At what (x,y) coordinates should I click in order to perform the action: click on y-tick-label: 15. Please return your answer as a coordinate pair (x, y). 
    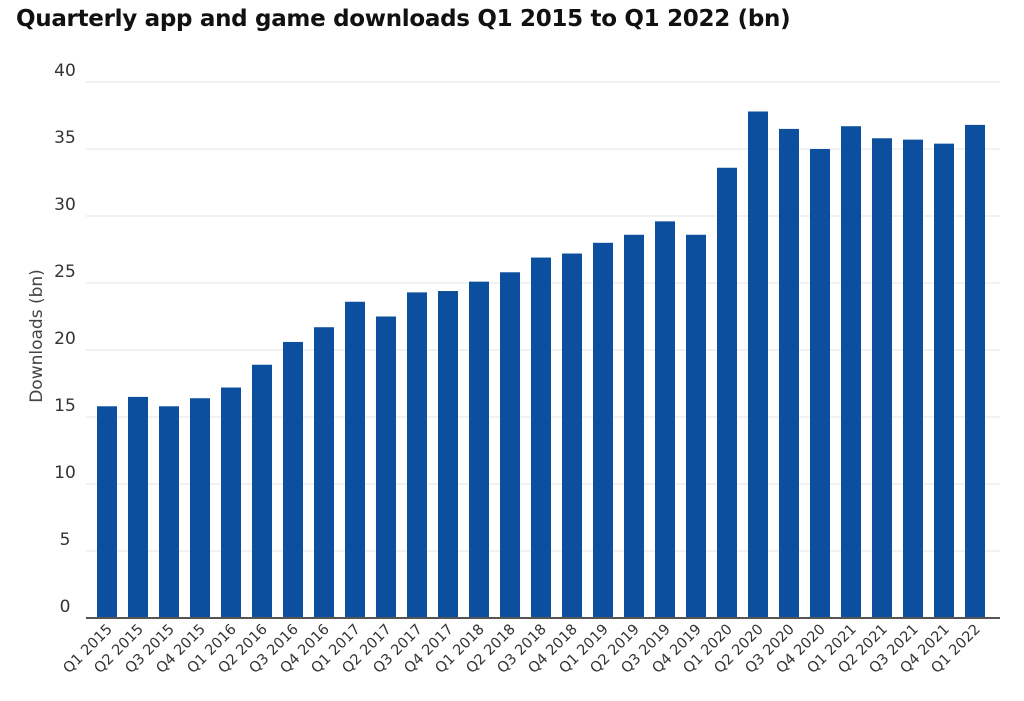
    Looking at the image, I should click on (65, 406).